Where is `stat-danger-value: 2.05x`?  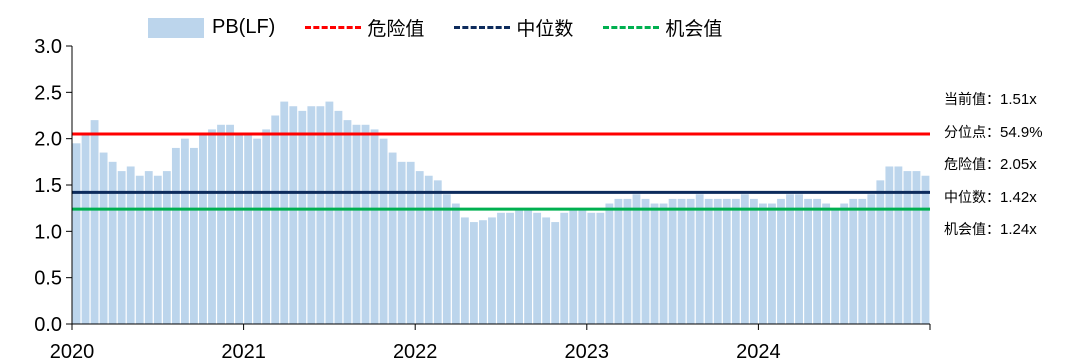 stat-danger-value: 2.05x is located at coordinates (1018, 164).